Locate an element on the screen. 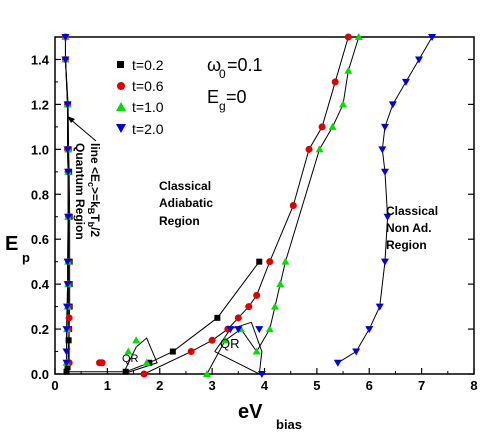  legend-marker-circle is located at coordinates (121, 86).